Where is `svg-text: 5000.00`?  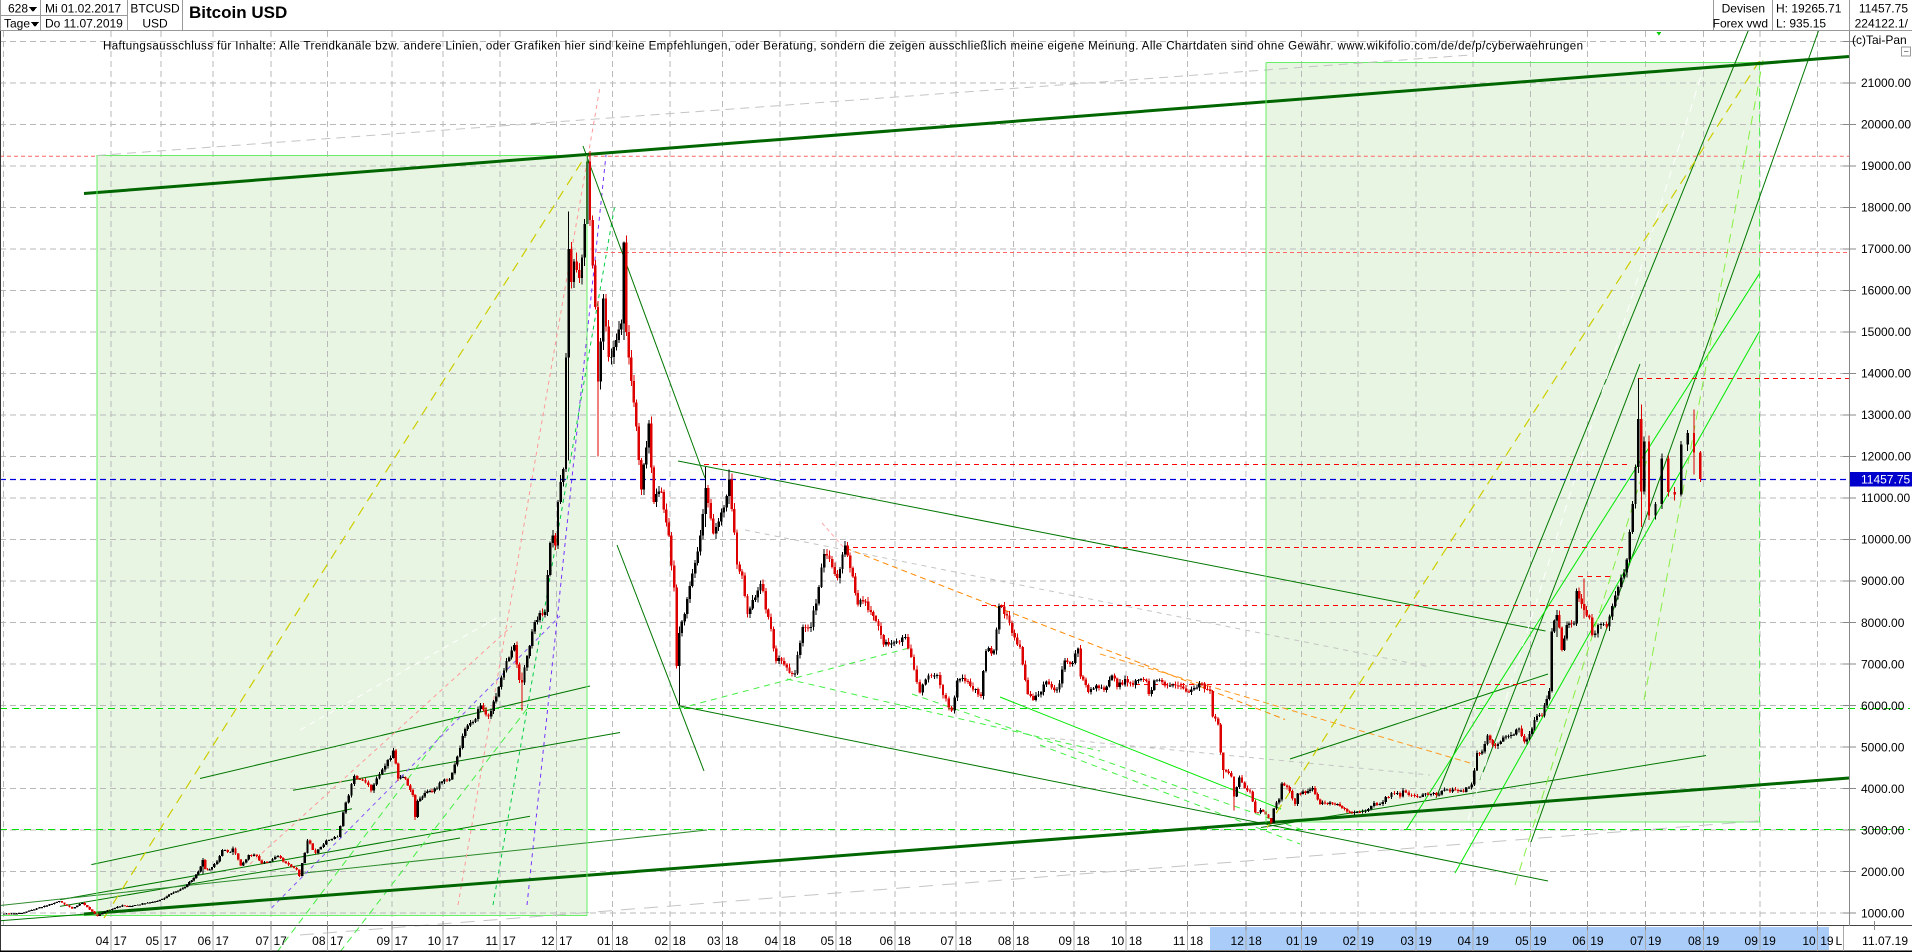
svg-text: 5000.00 is located at coordinates (1883, 747).